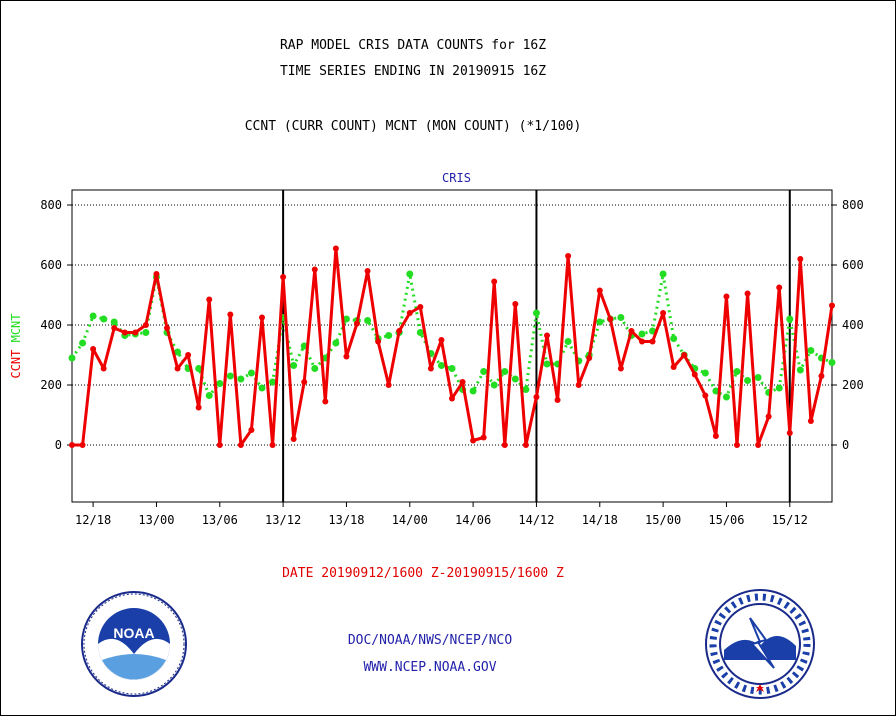 This screenshot has width=896, height=716. Describe the element at coordinates (853, 205) in the screenshot. I see `y-tick-label-right: 800` at that location.